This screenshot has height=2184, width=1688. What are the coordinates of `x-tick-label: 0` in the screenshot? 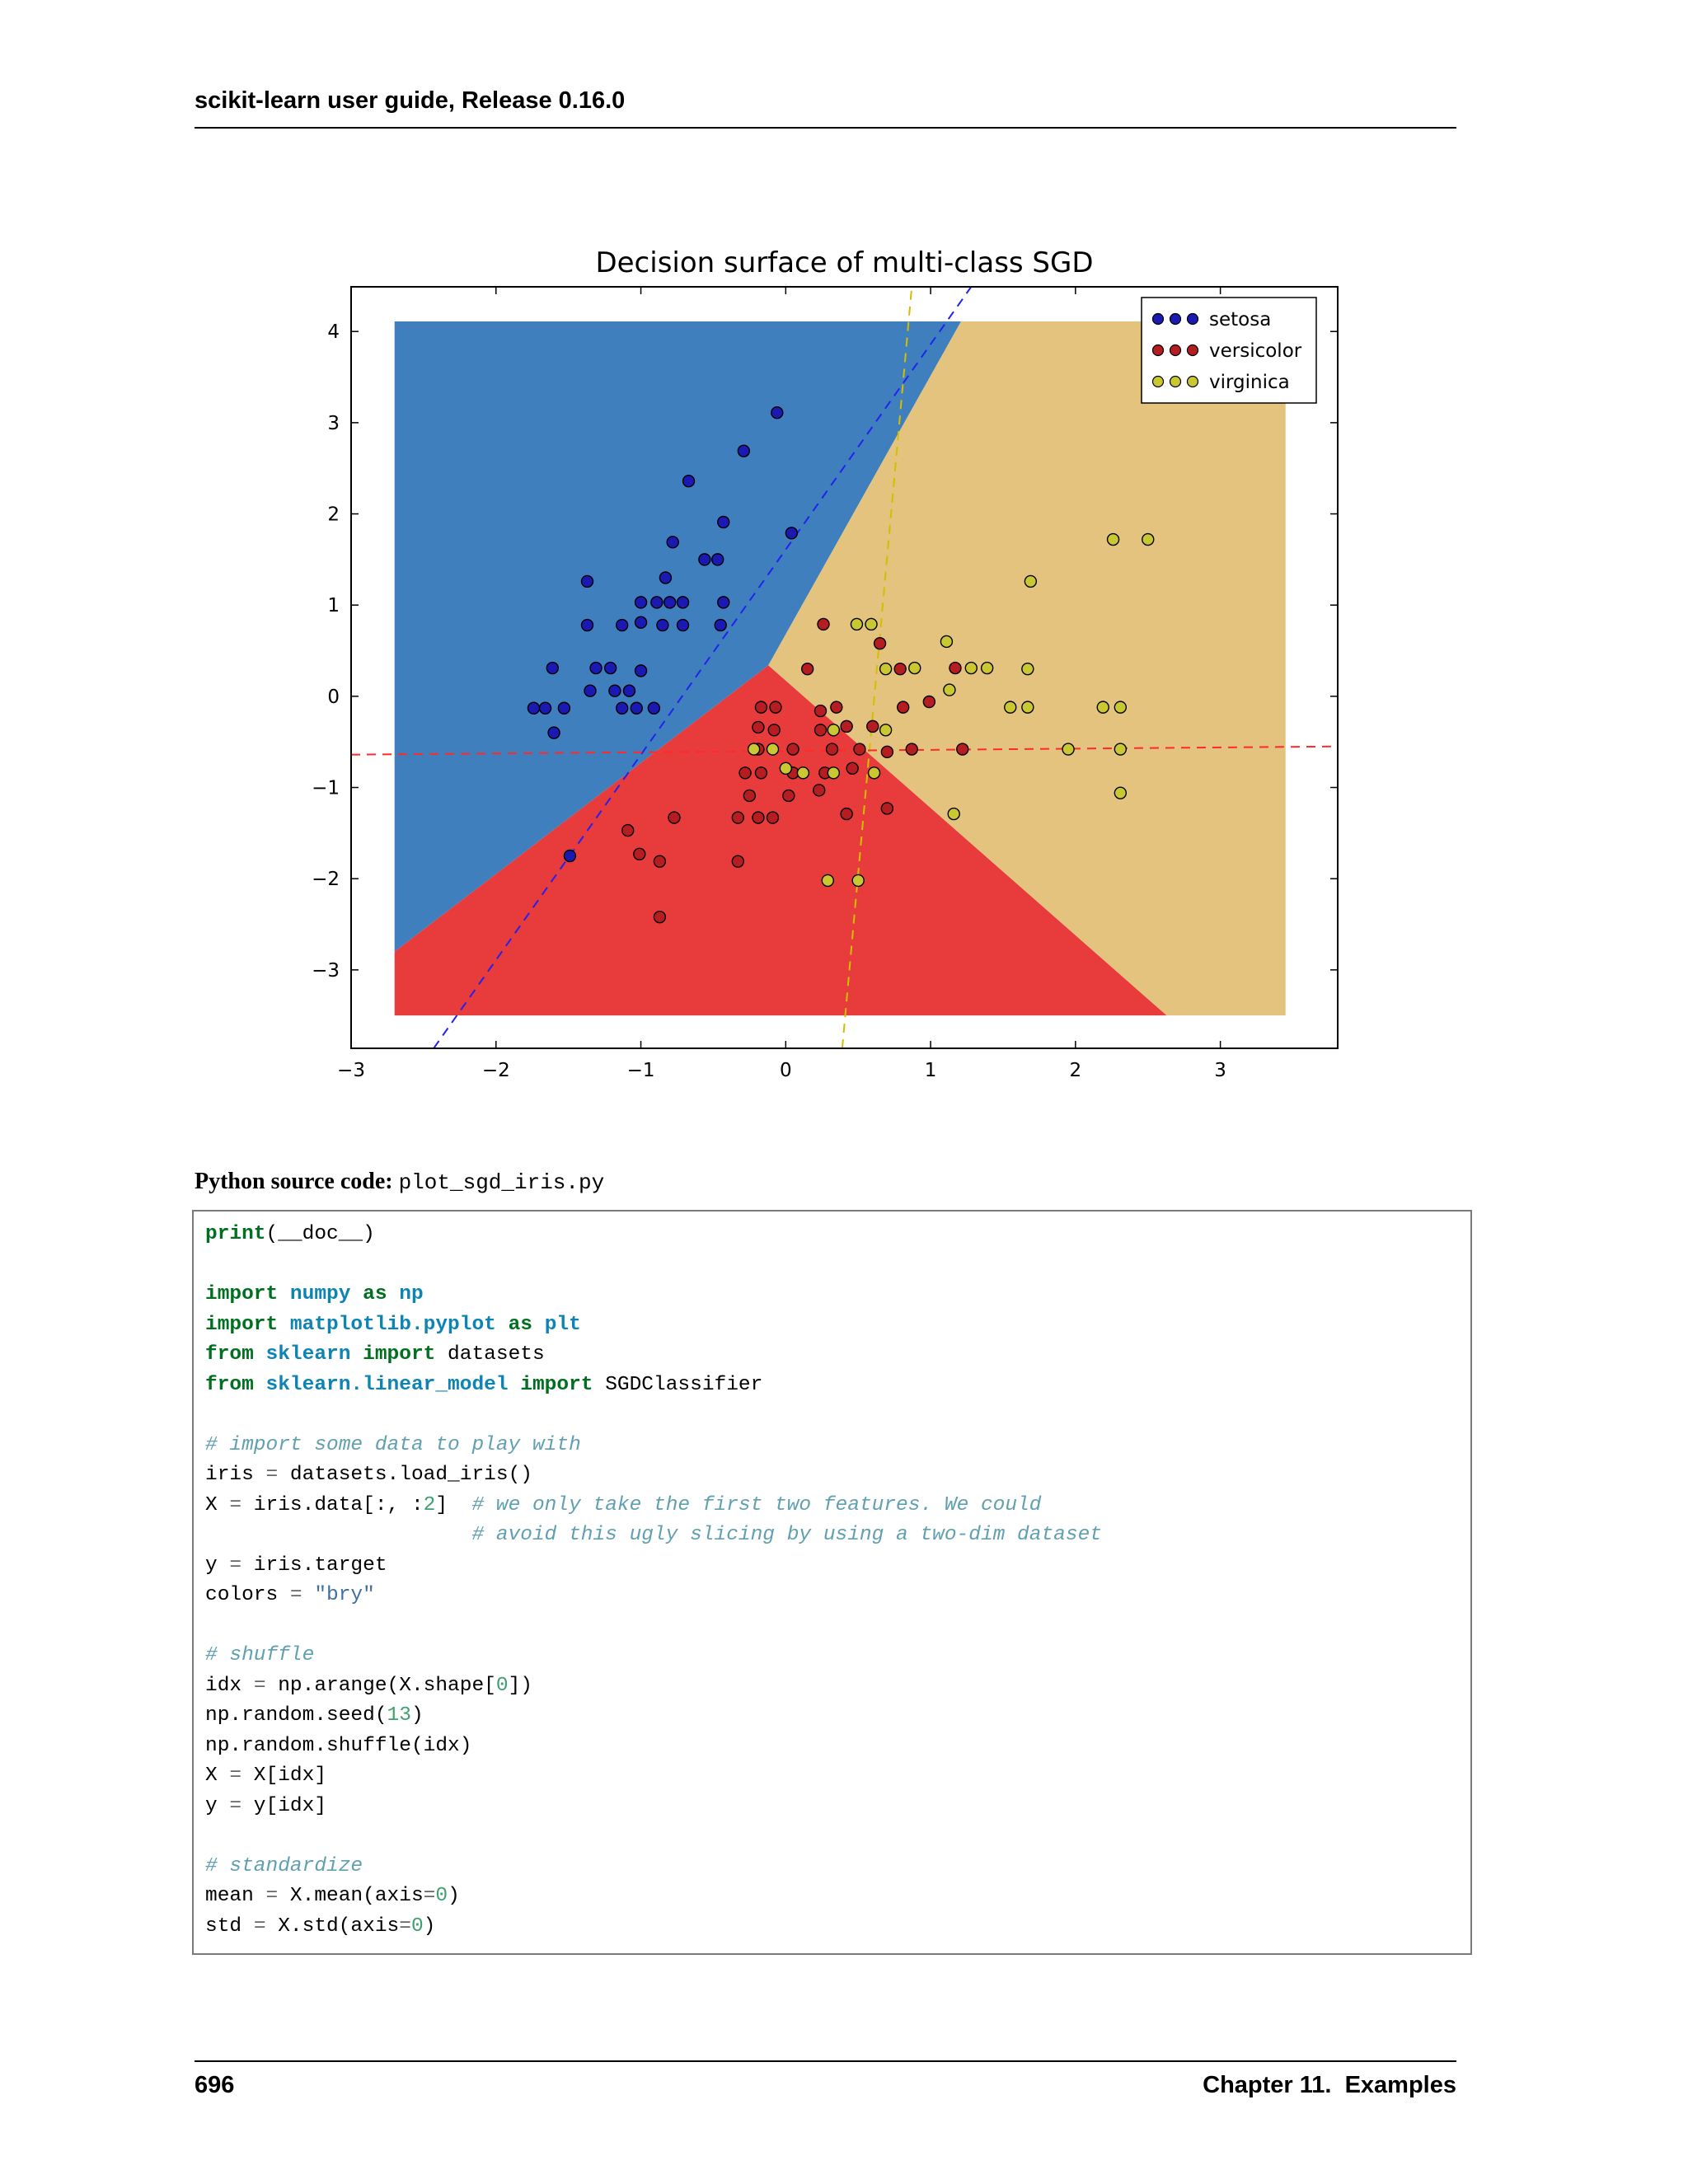 It's located at (786, 1070).